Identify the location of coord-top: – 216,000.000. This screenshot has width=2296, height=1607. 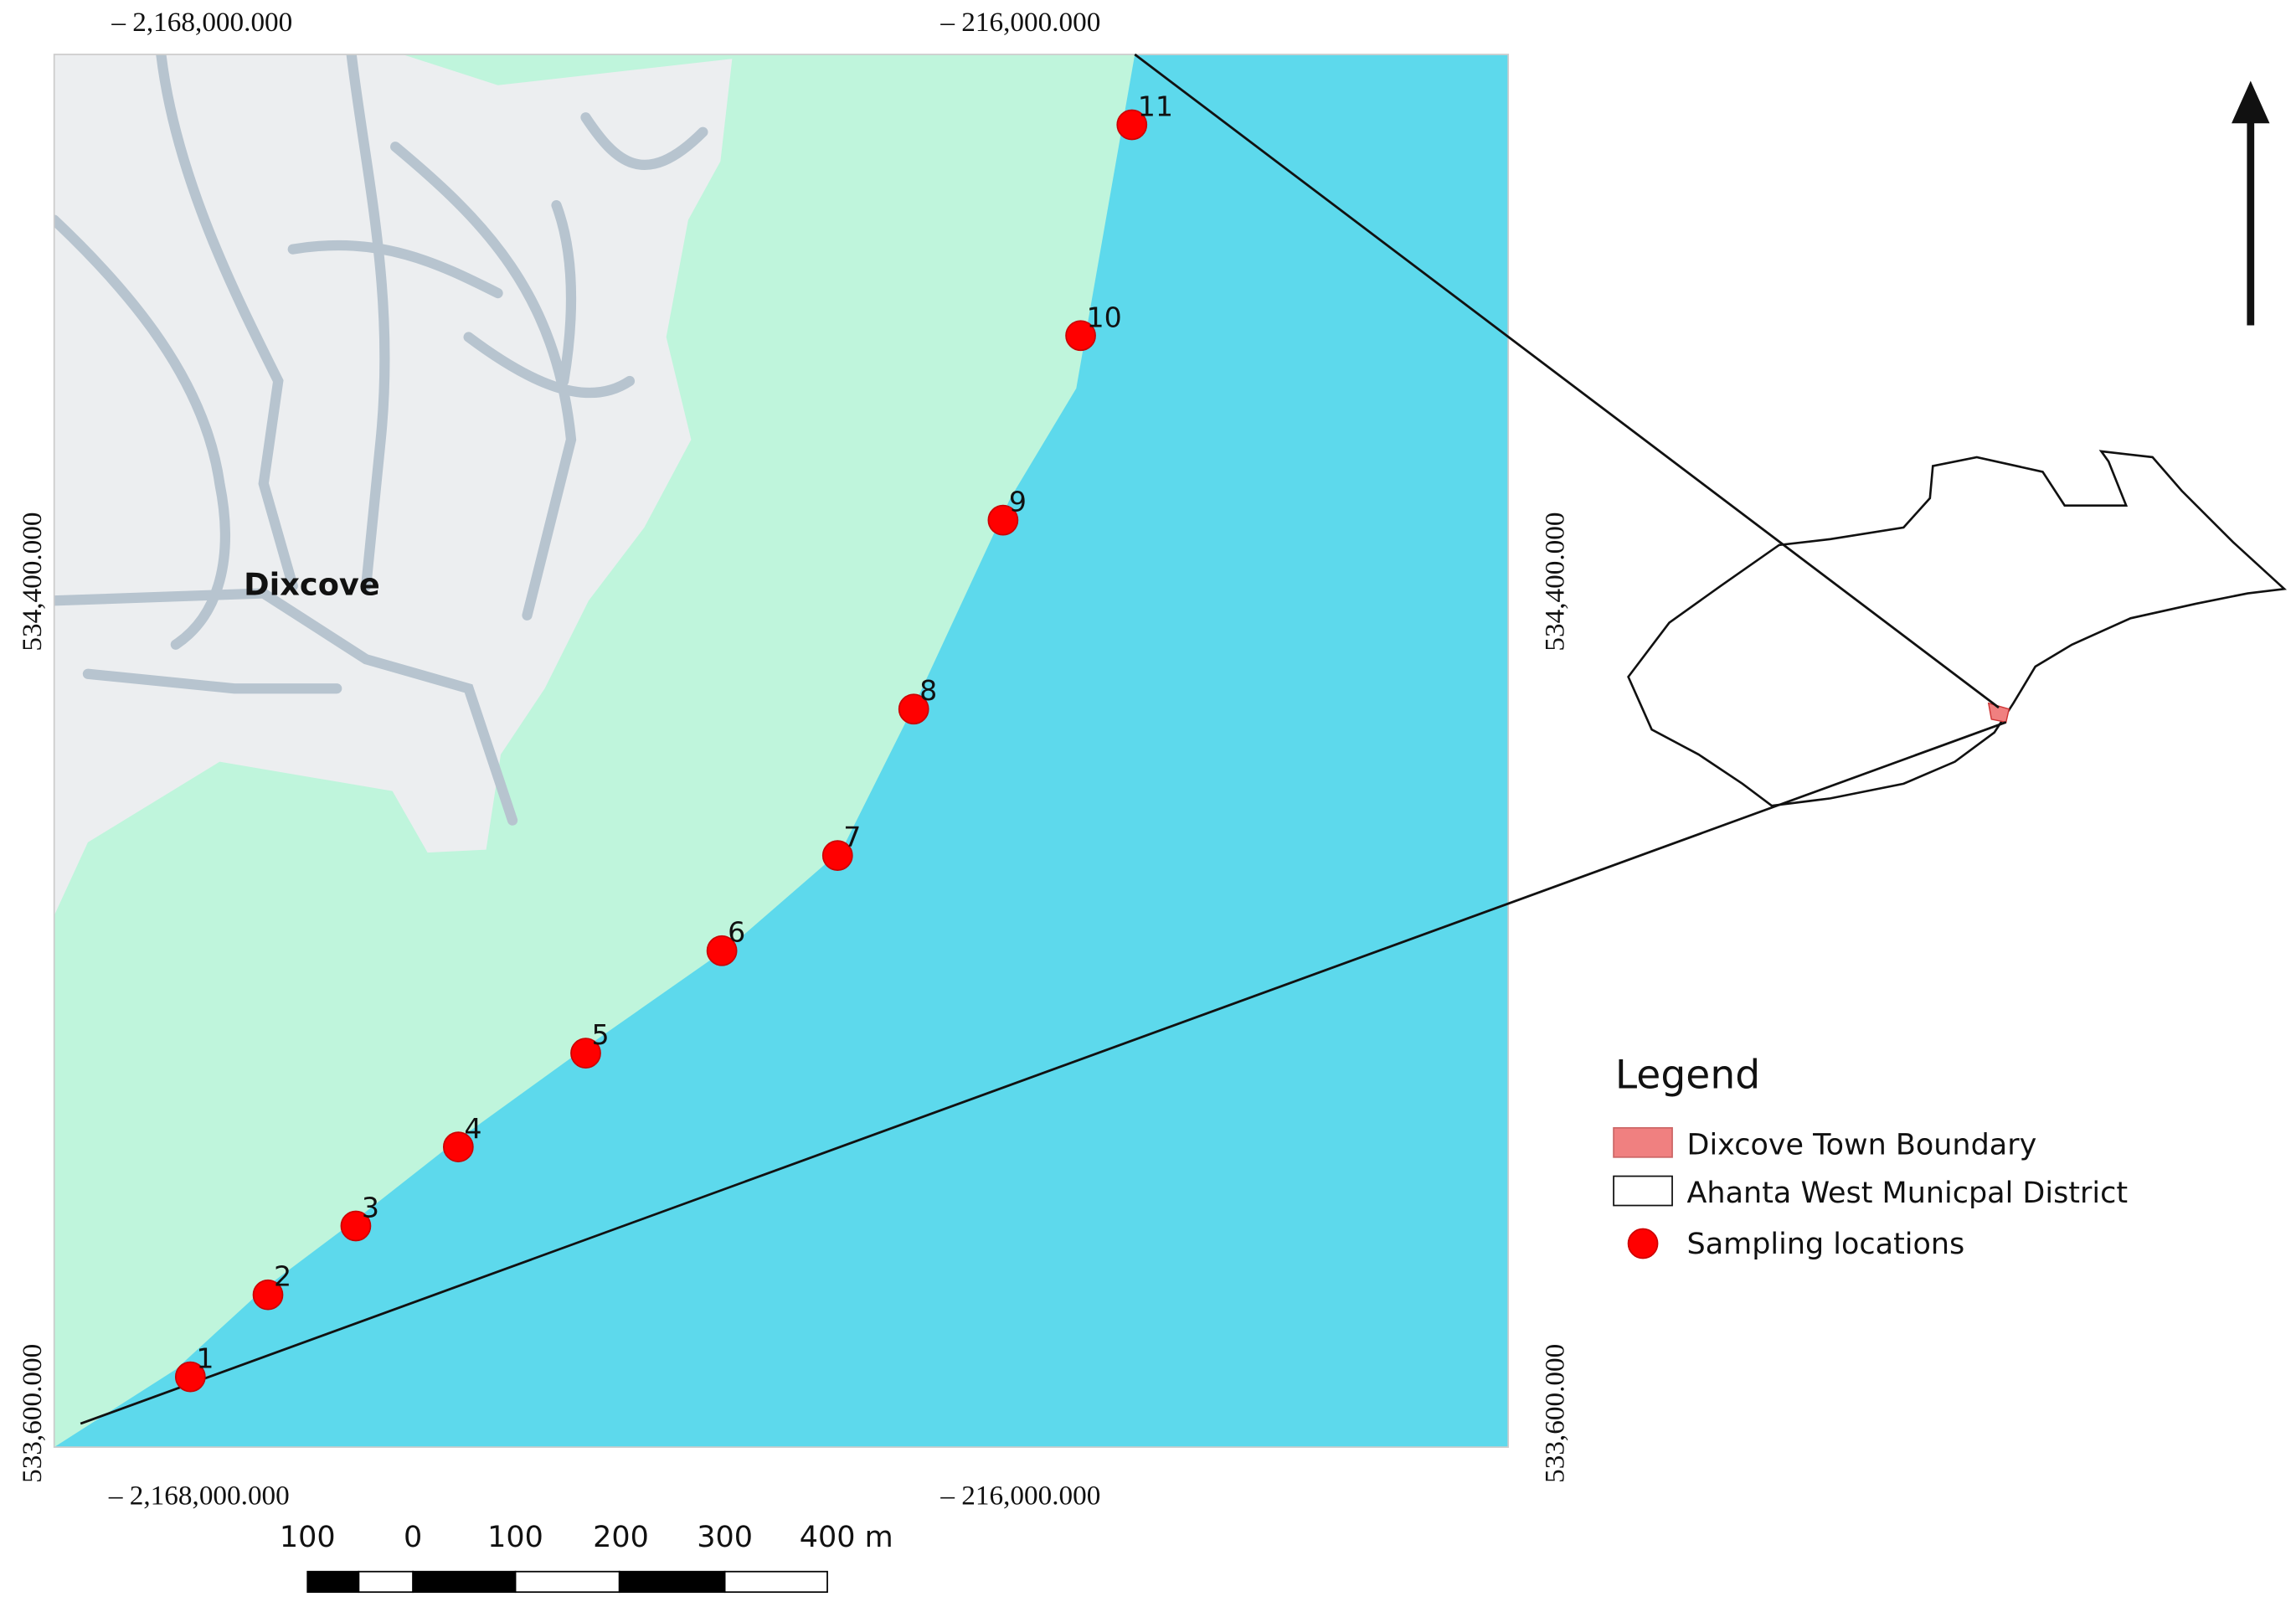
(1020, 22).